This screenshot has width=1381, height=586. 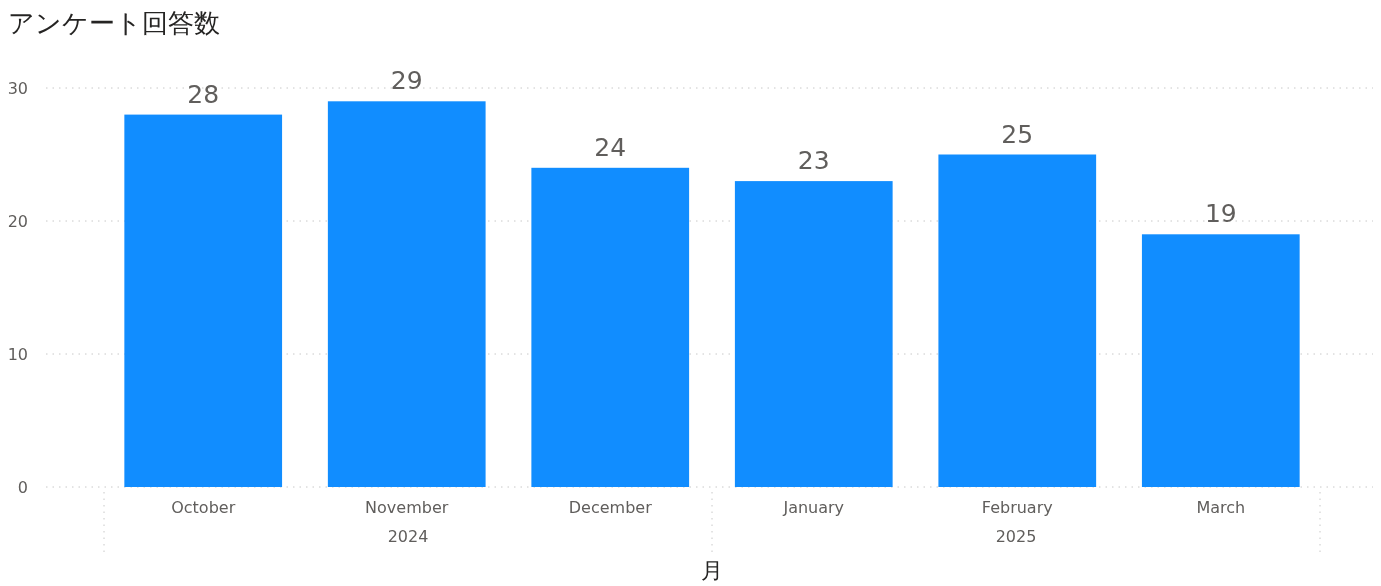 I want to click on x-tick-label: February, so click(x=1017, y=507).